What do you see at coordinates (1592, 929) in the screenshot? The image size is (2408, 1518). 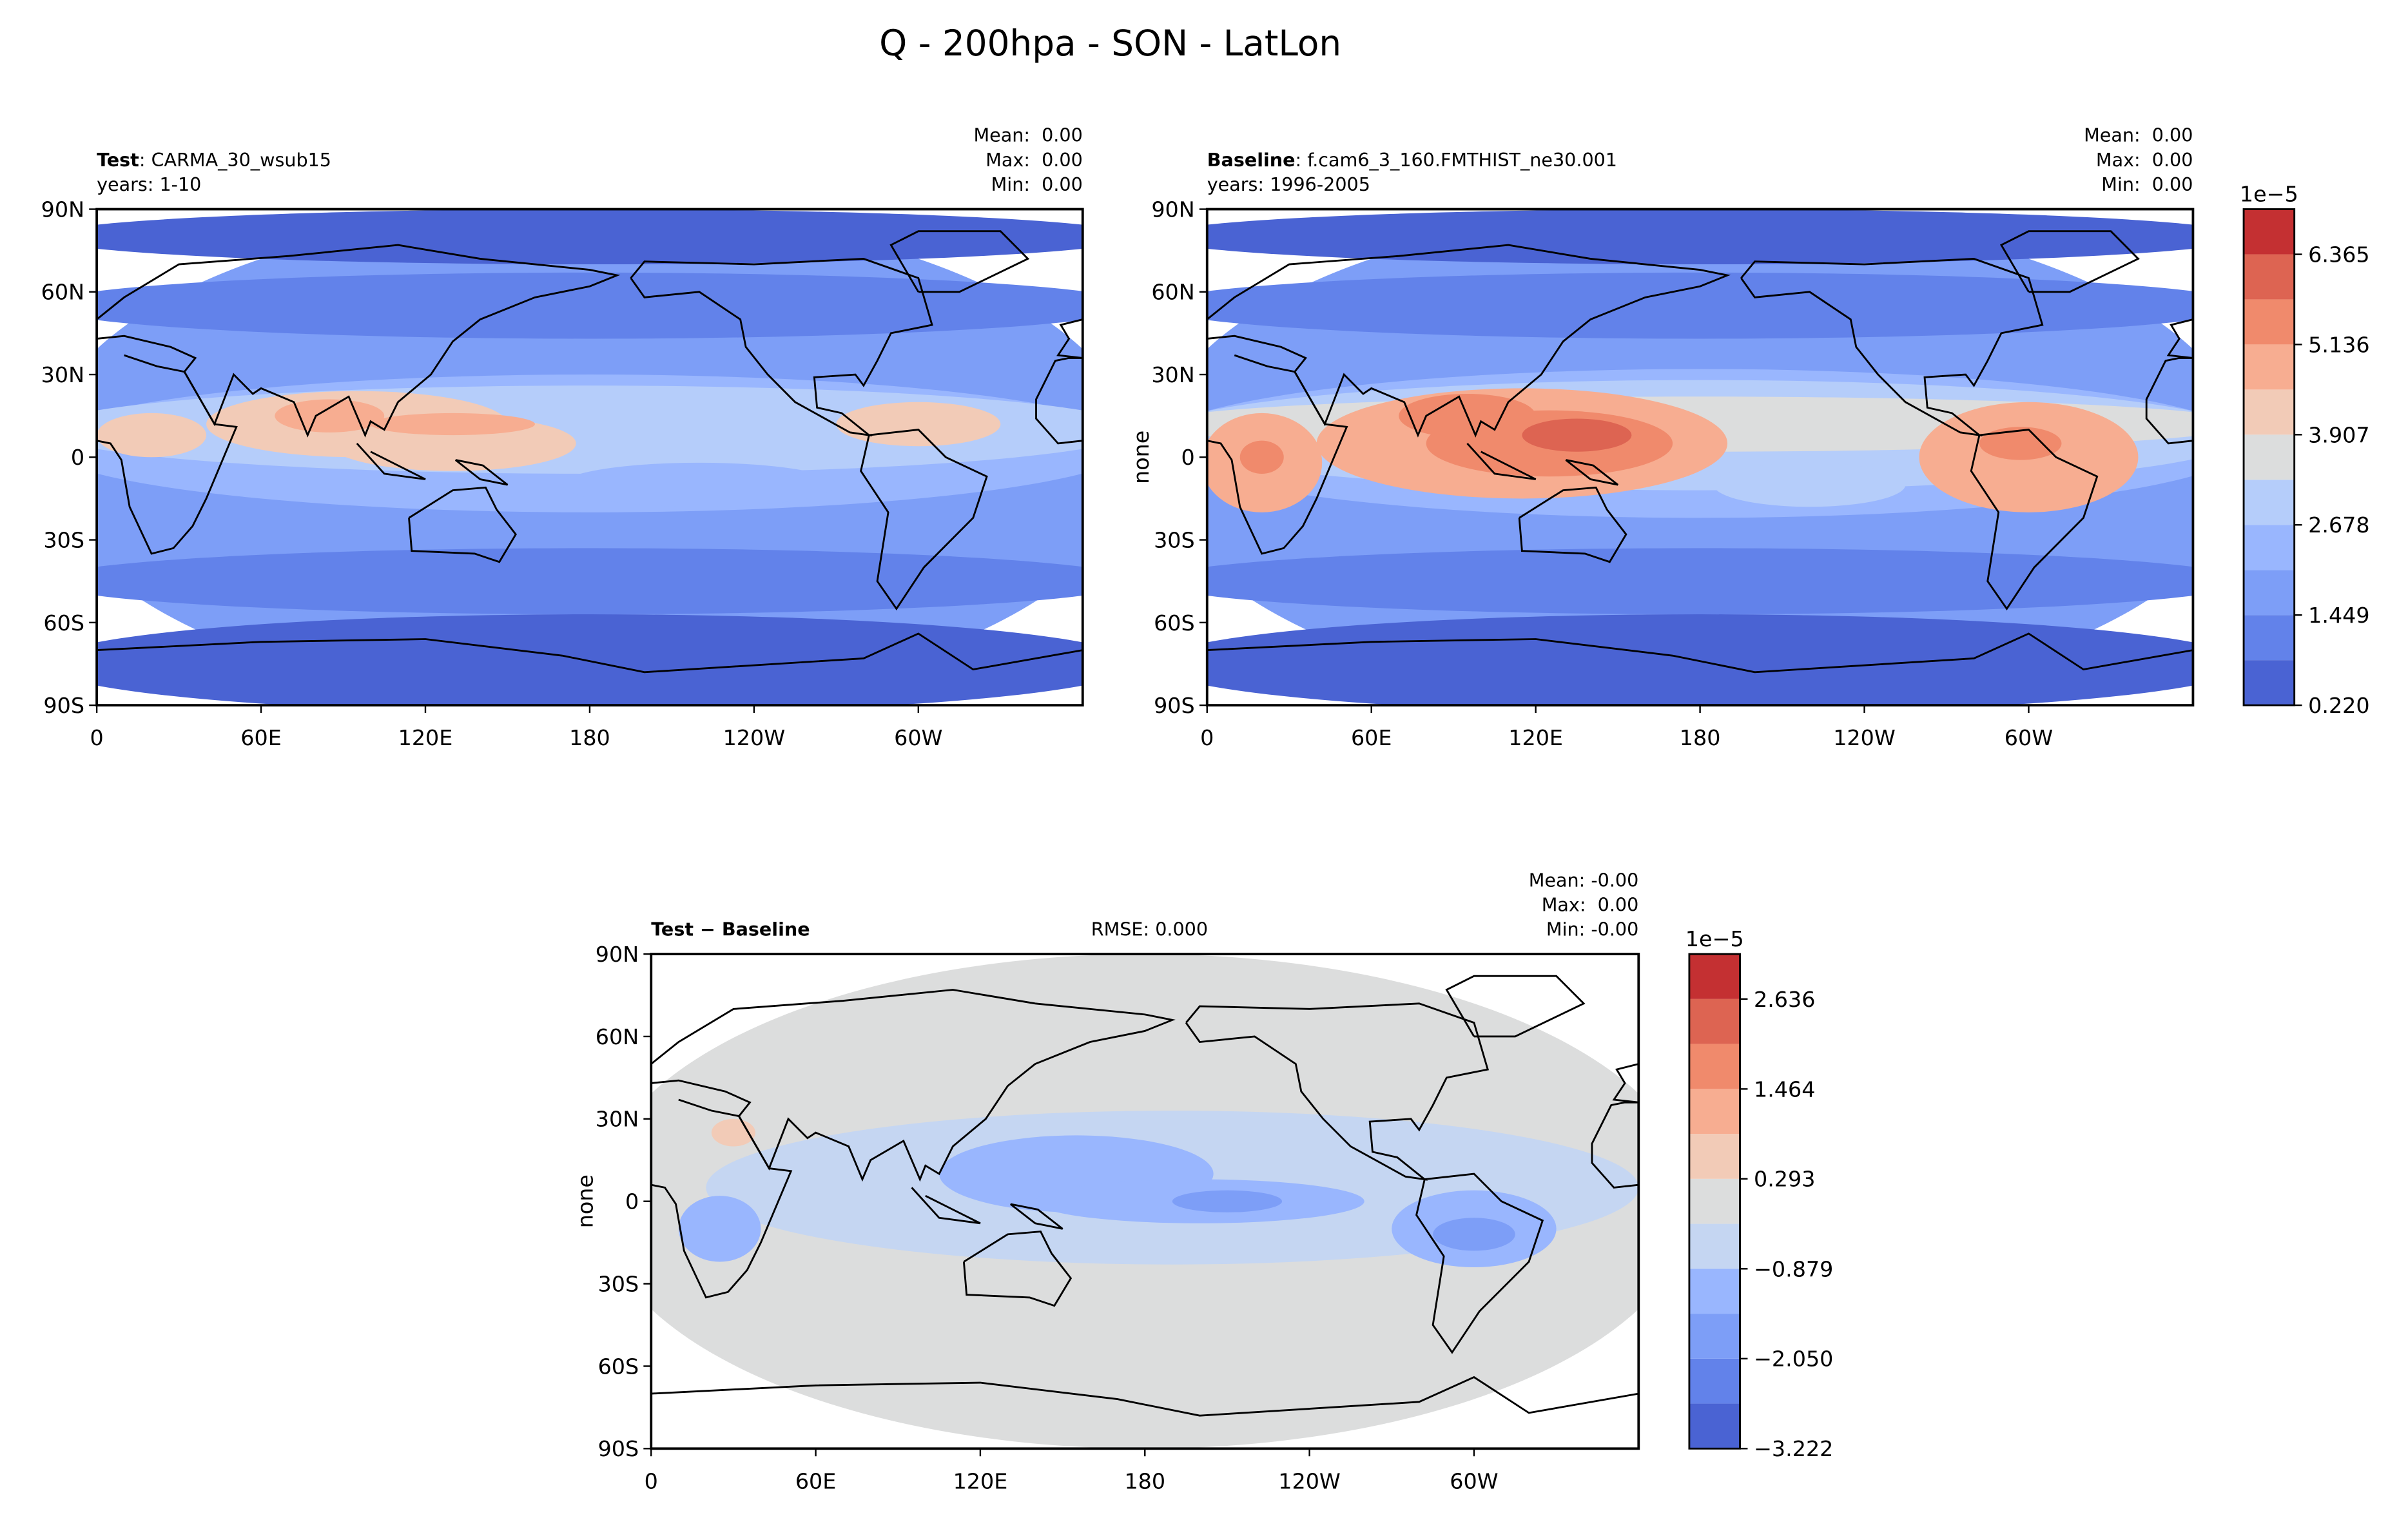 I see `stat: Min: -0.00` at bounding box center [1592, 929].